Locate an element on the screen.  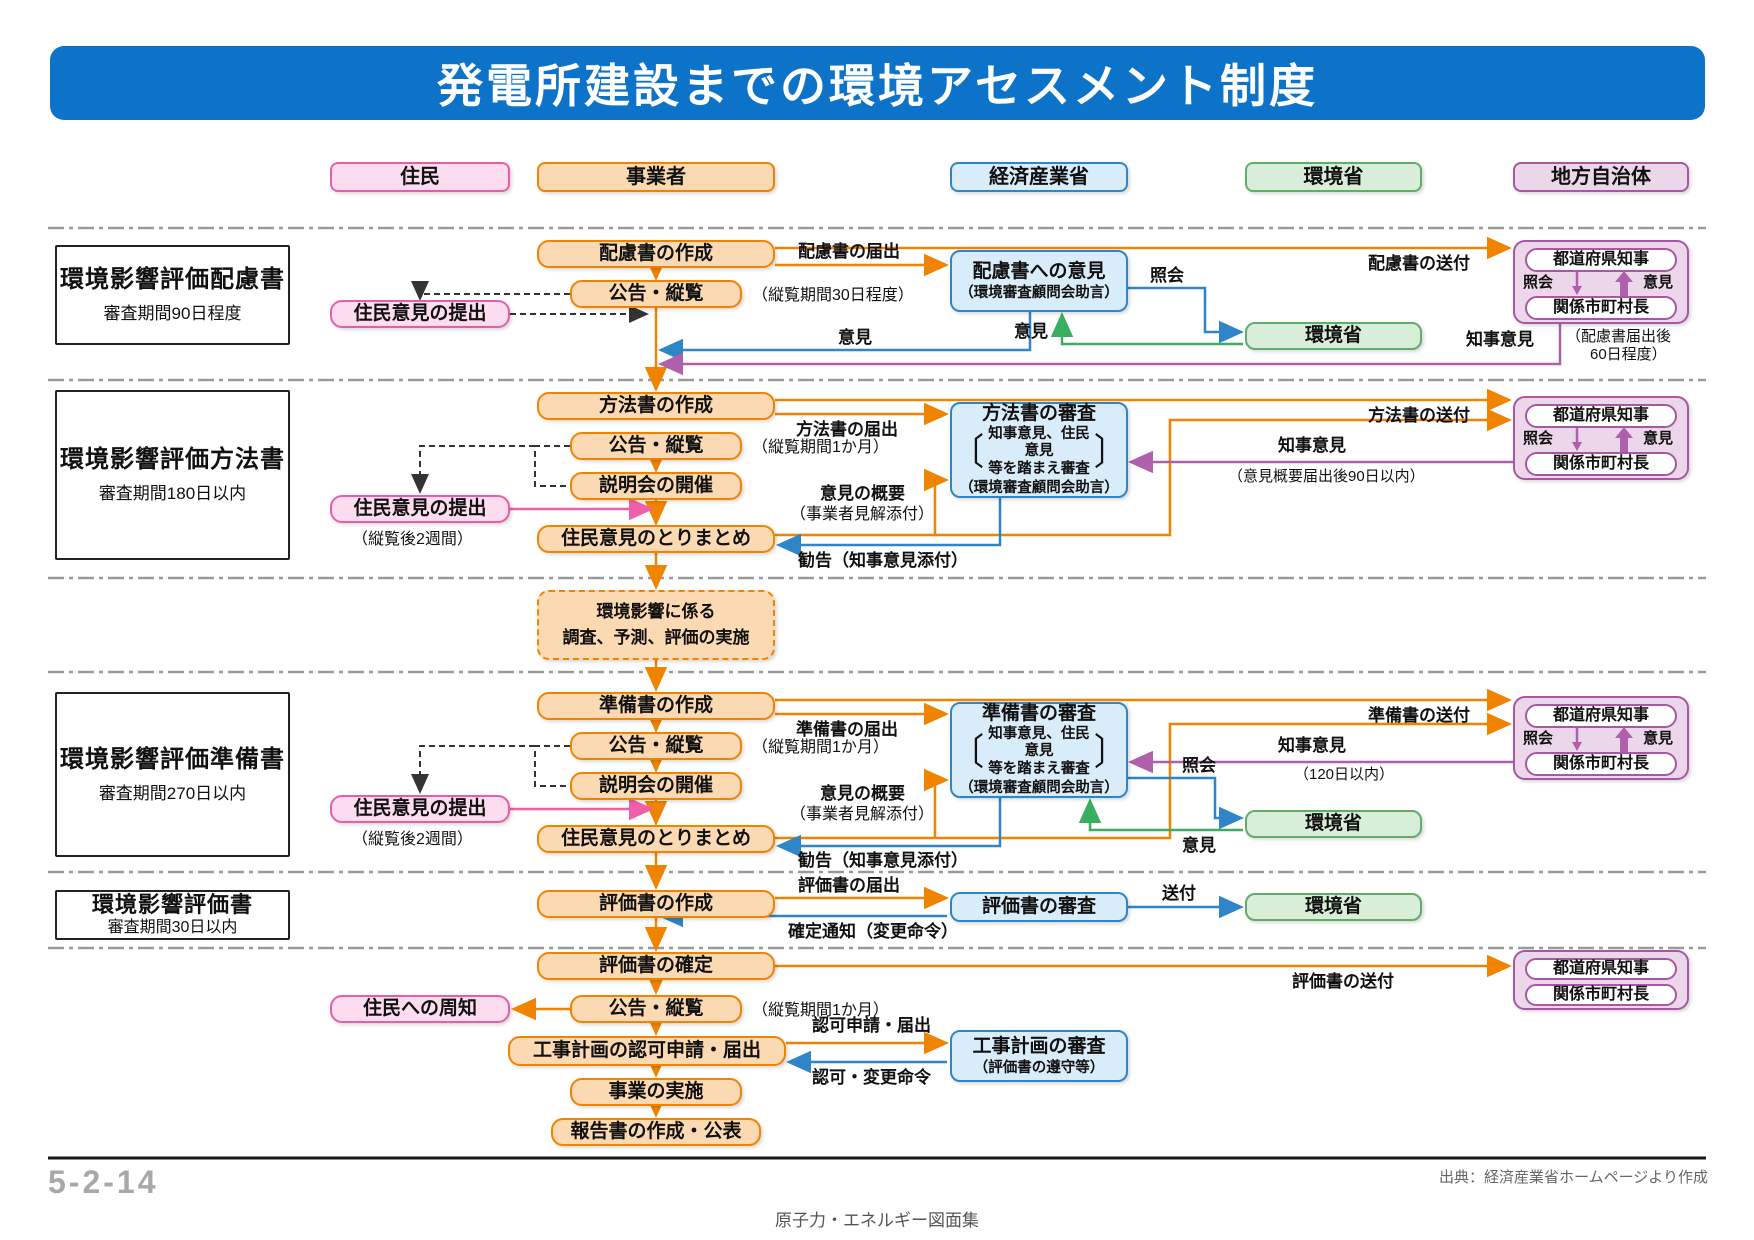
label-summary-3a: 意見の概要 is located at coordinates (862, 793).